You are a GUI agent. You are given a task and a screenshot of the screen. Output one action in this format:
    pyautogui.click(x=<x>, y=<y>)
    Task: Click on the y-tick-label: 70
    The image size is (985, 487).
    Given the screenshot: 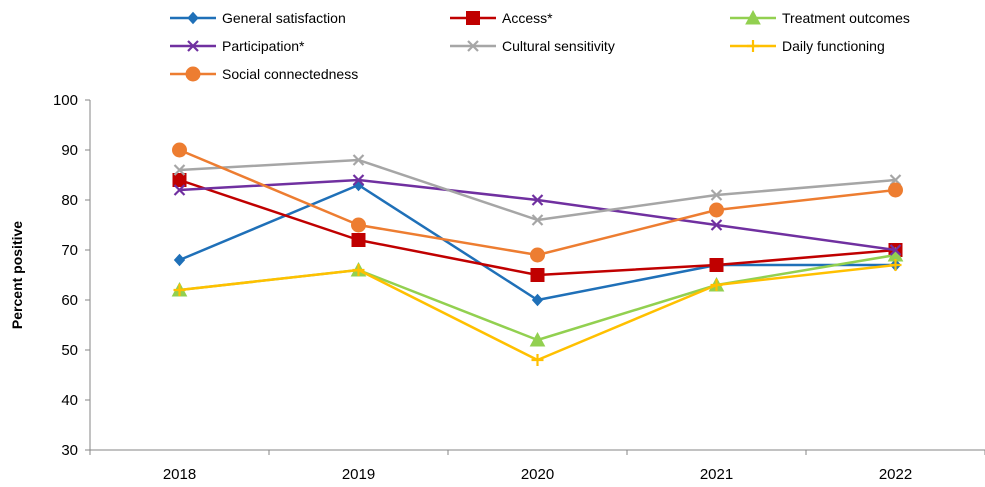 What is the action you would take?
    pyautogui.click(x=69, y=250)
    